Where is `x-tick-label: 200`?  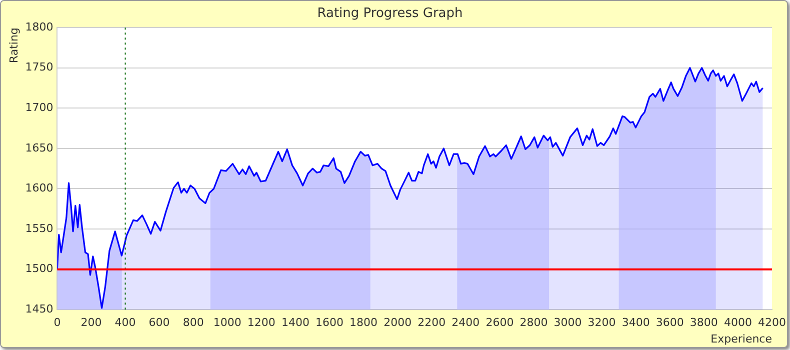 x-tick-label: 200 is located at coordinates (91, 323).